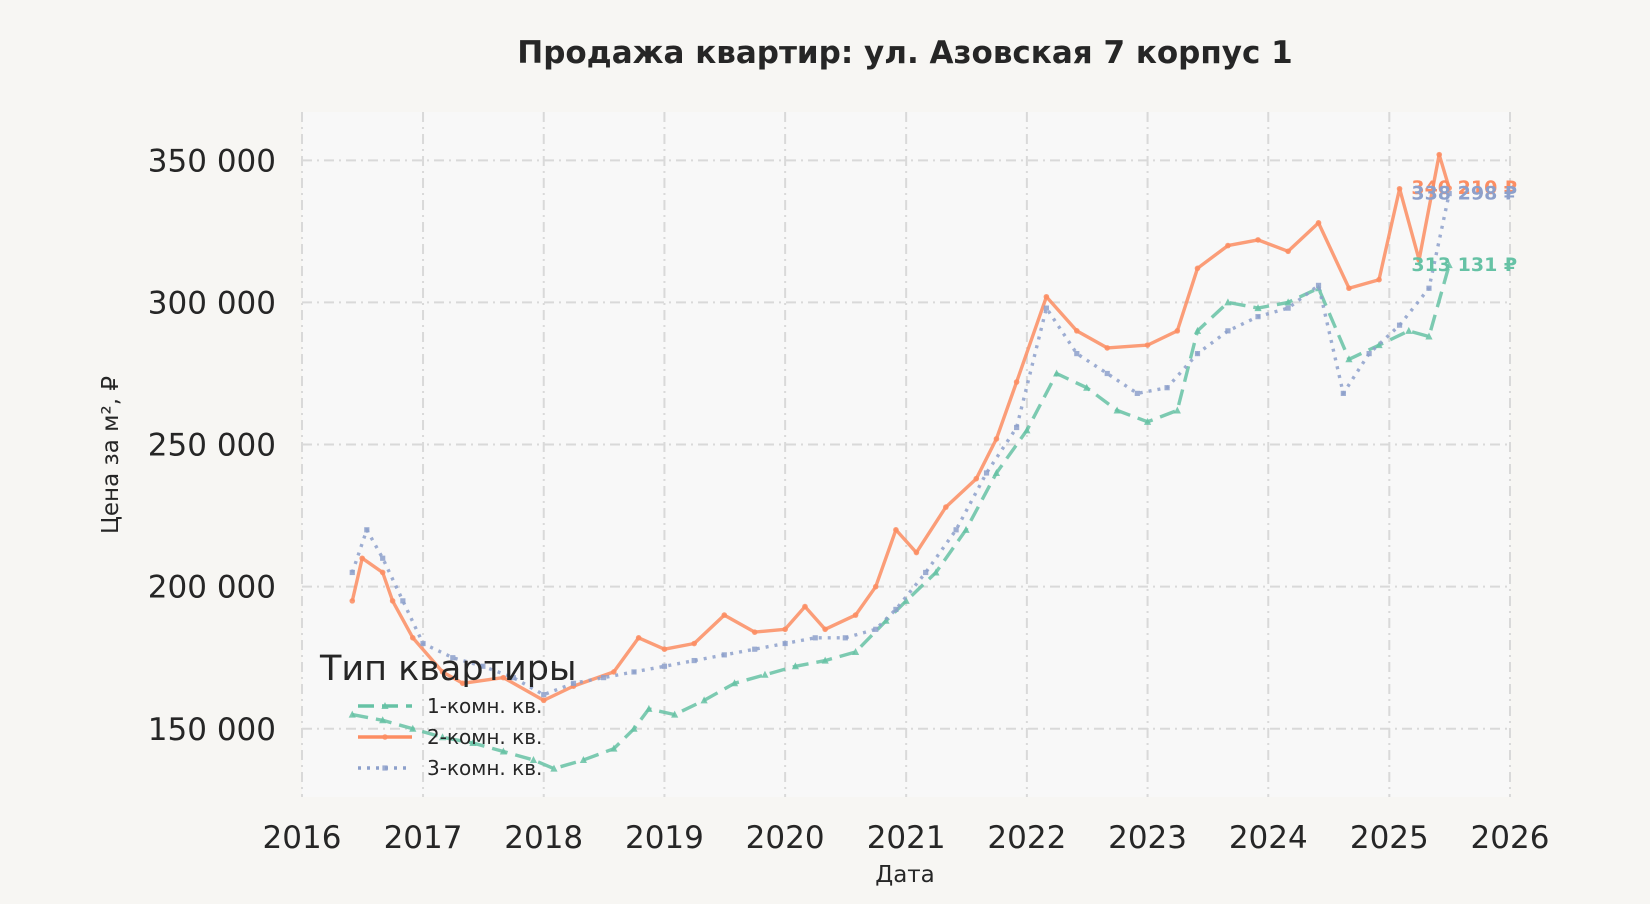  Describe the element at coordinates (484, 768) in the screenshot. I see `legend-label: 3-комн. кв.` at that location.